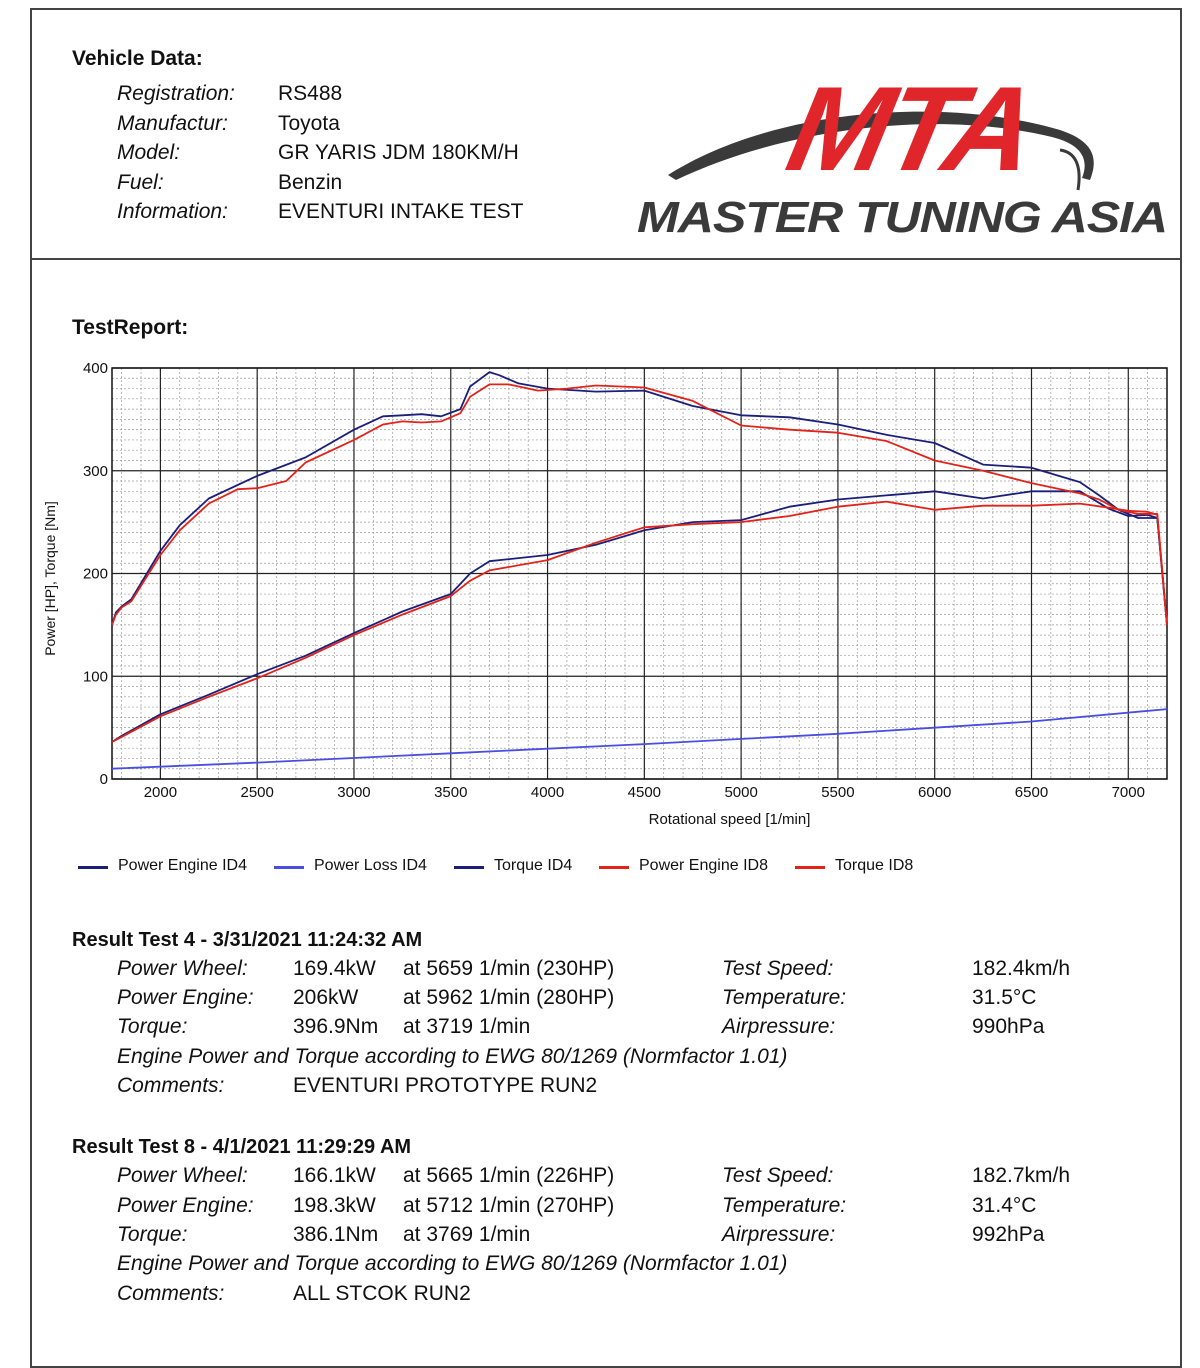  I want to click on vehicle-data-title: Vehicle Data:, so click(137, 58).